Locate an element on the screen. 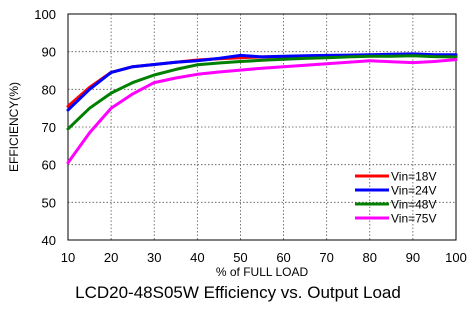 This screenshot has width=476, height=327. y-tick-label: 80 is located at coordinates (49, 89).